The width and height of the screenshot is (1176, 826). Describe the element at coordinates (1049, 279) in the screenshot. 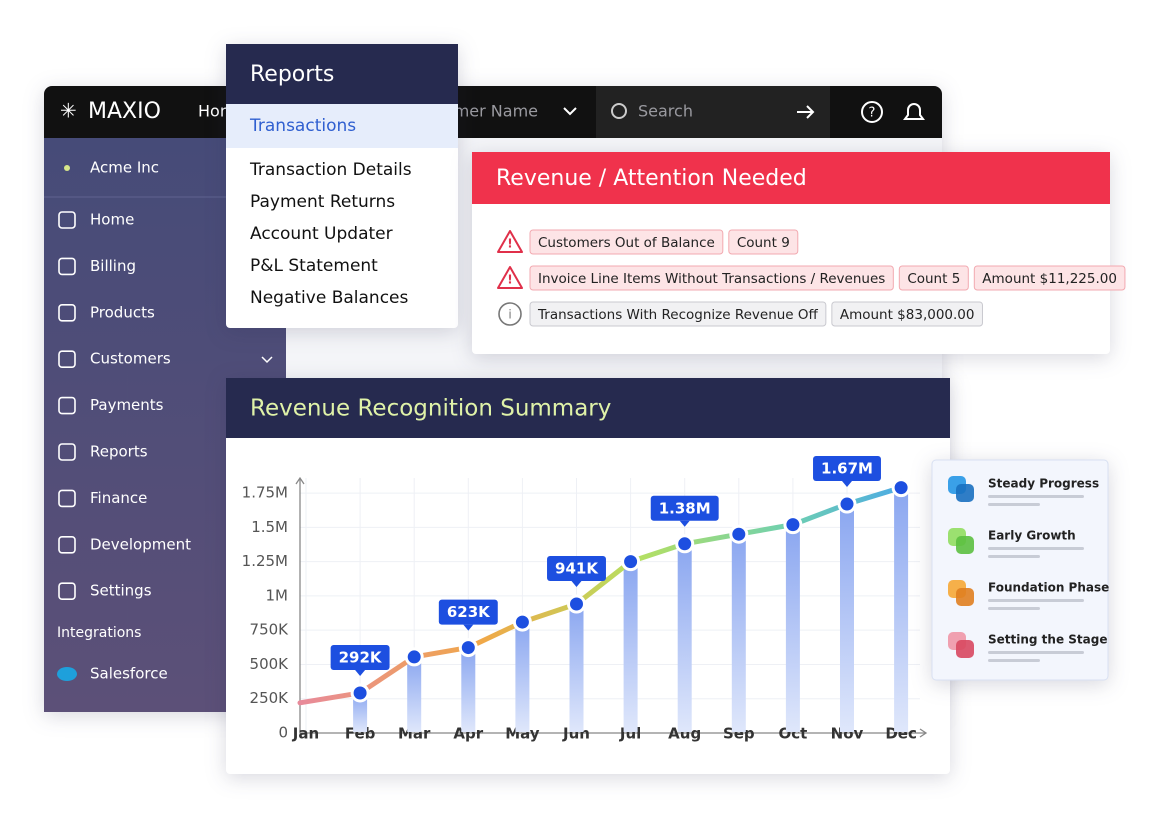

I see `tag-label: Amount $11,225.00` at that location.